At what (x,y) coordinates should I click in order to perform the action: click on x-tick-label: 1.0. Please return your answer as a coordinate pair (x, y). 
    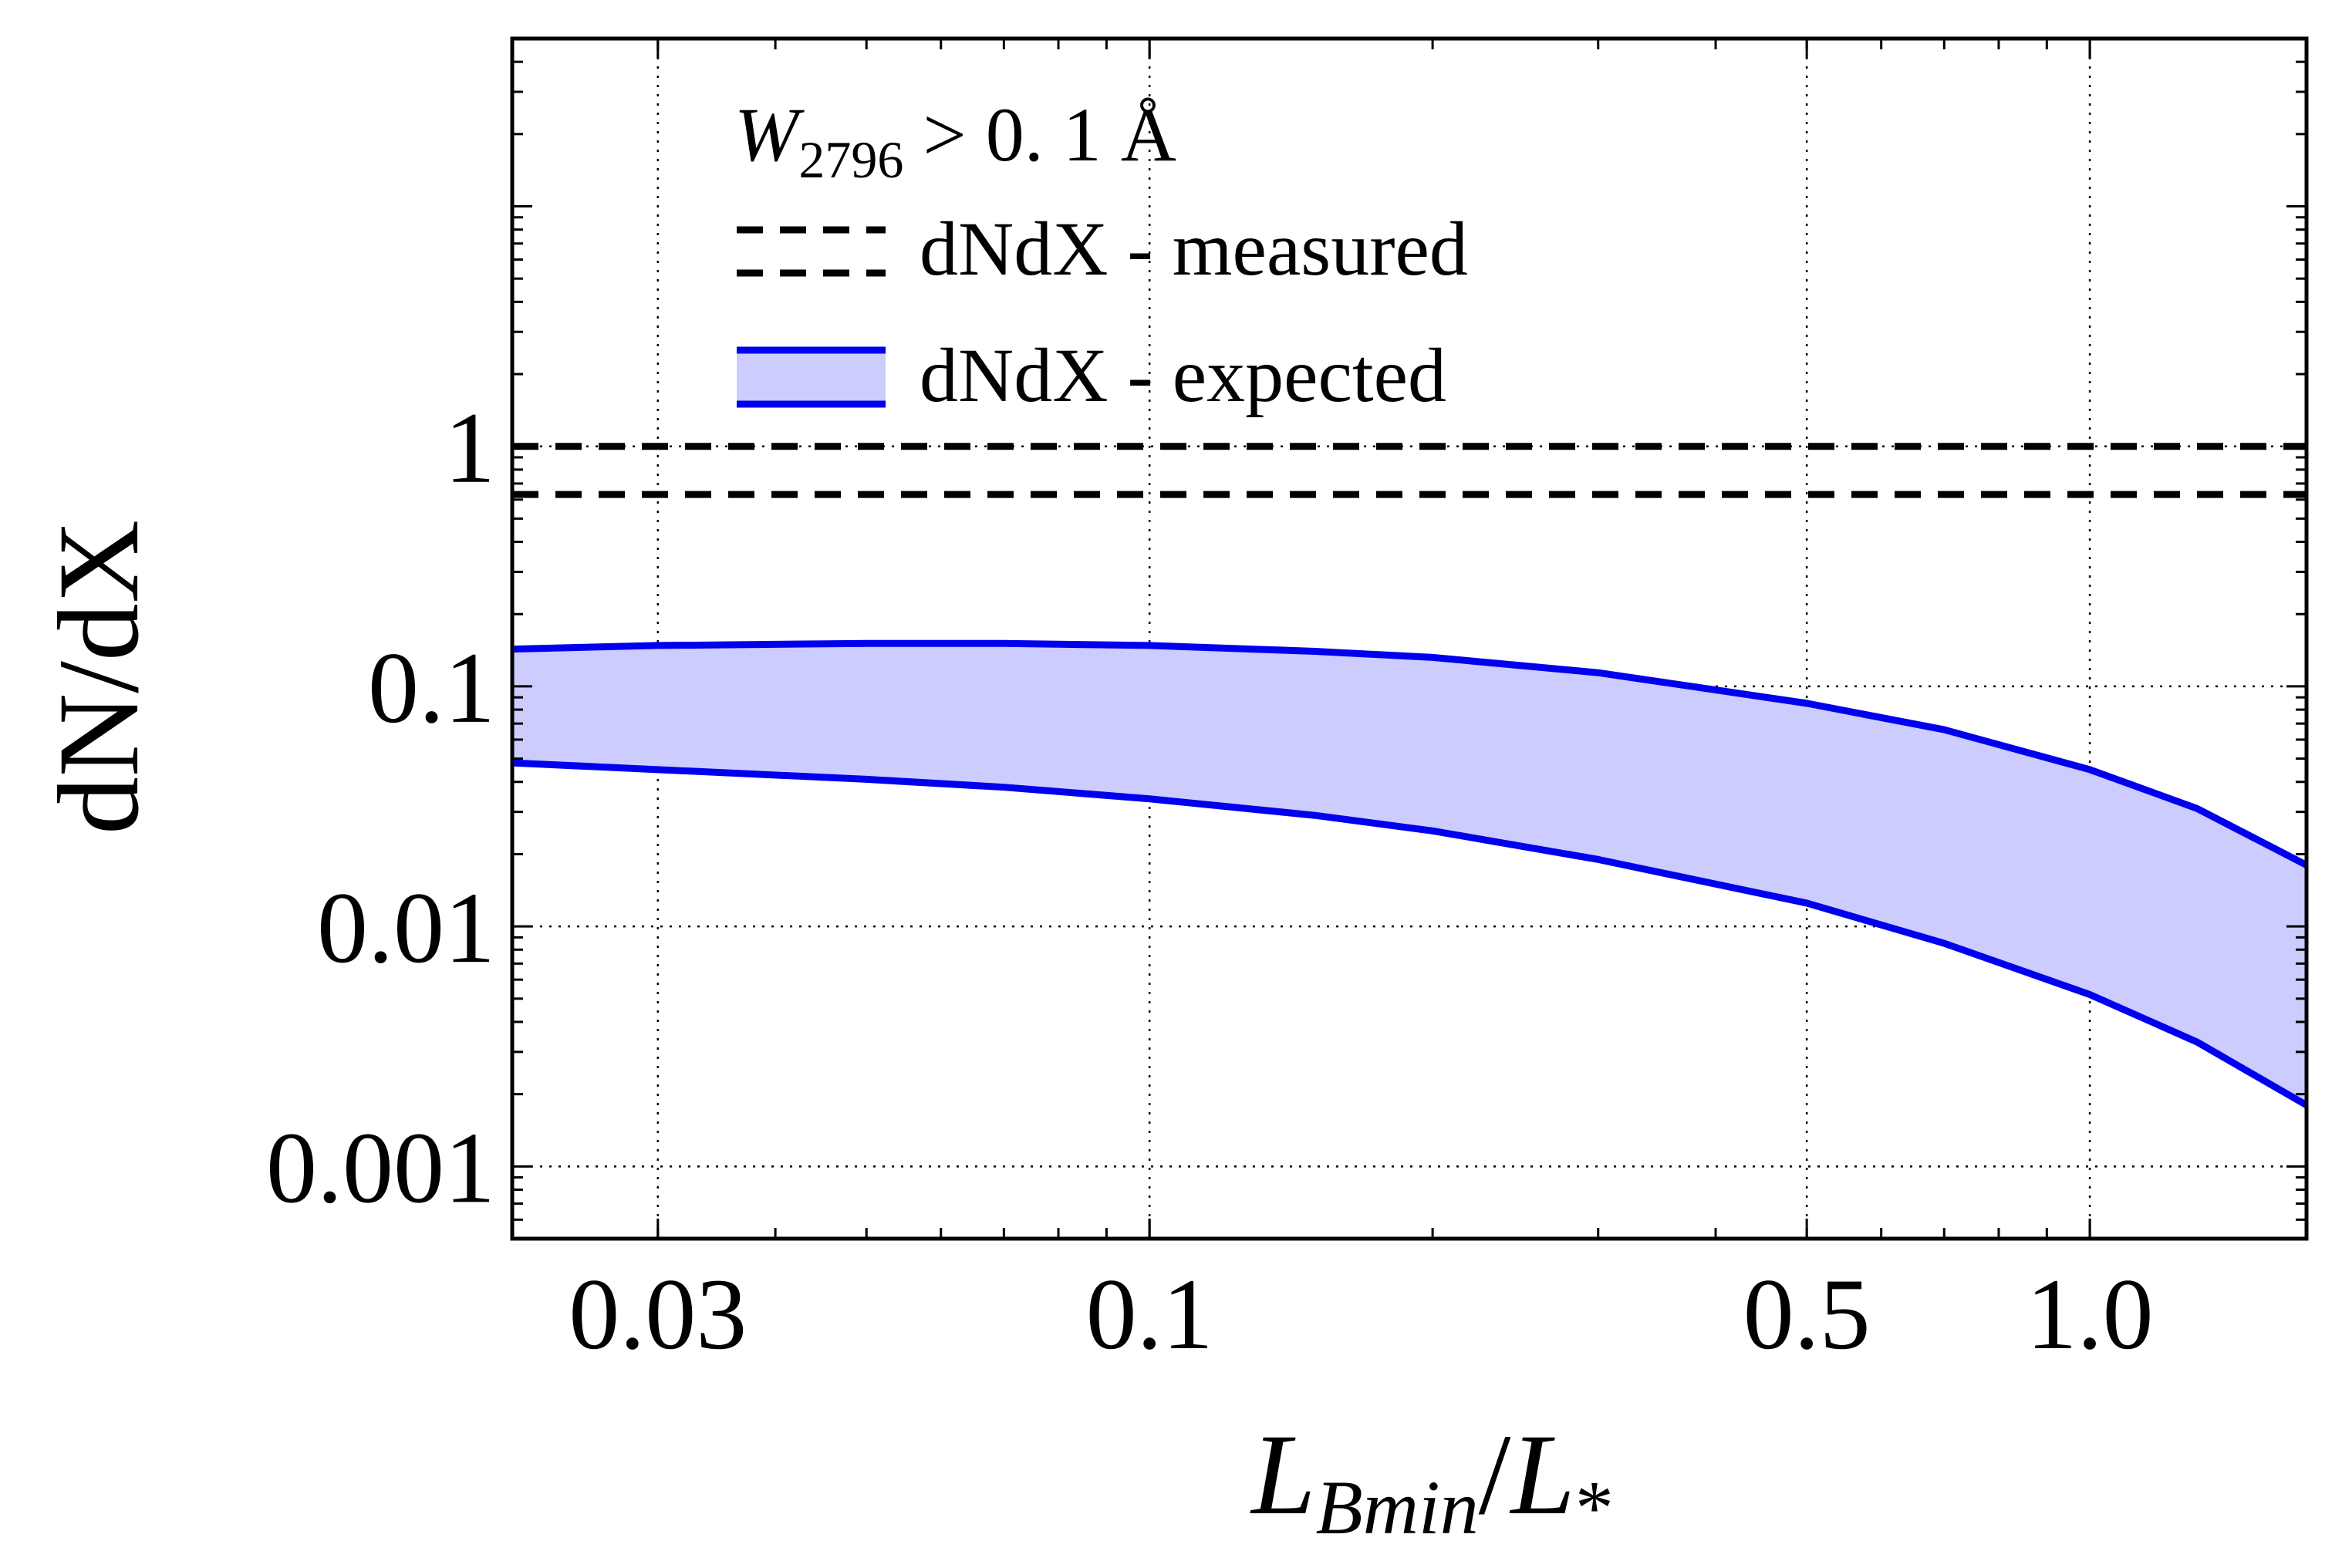
    Looking at the image, I should click on (2090, 1314).